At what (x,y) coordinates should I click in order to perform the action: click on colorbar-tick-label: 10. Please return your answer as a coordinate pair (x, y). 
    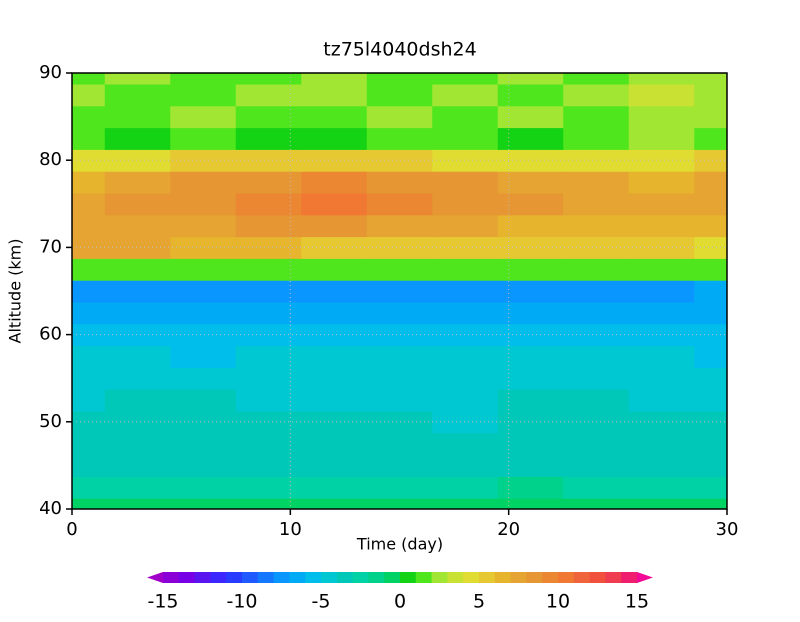
    Looking at the image, I should click on (558, 602).